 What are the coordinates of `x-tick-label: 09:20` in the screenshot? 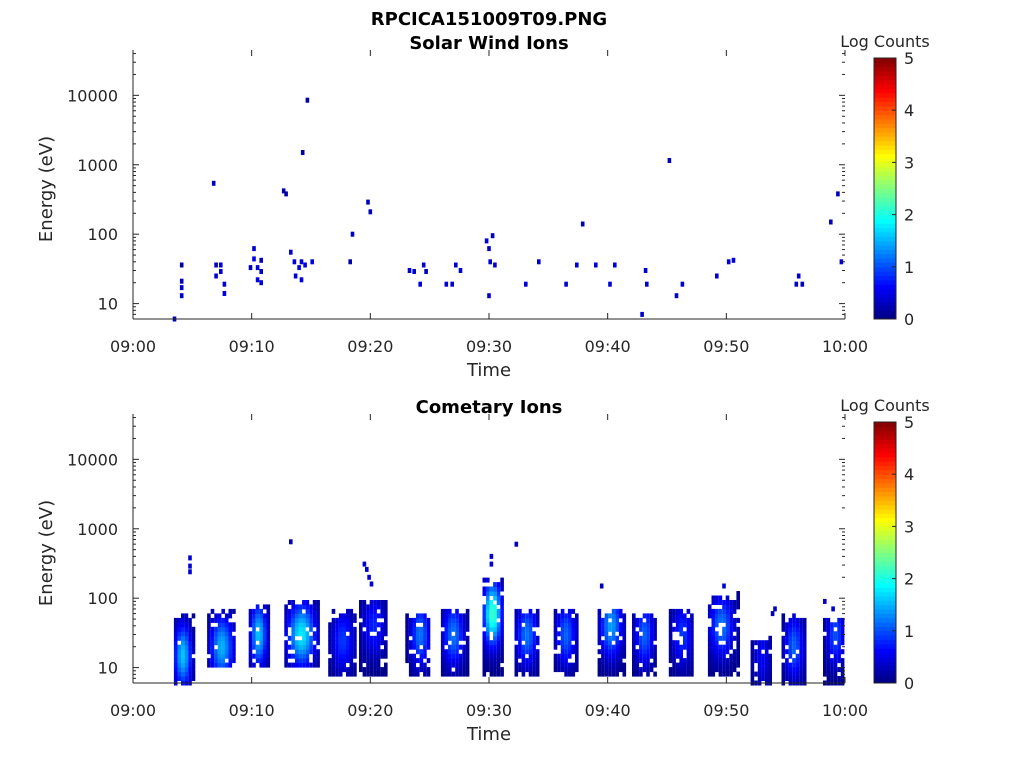 It's located at (370, 710).